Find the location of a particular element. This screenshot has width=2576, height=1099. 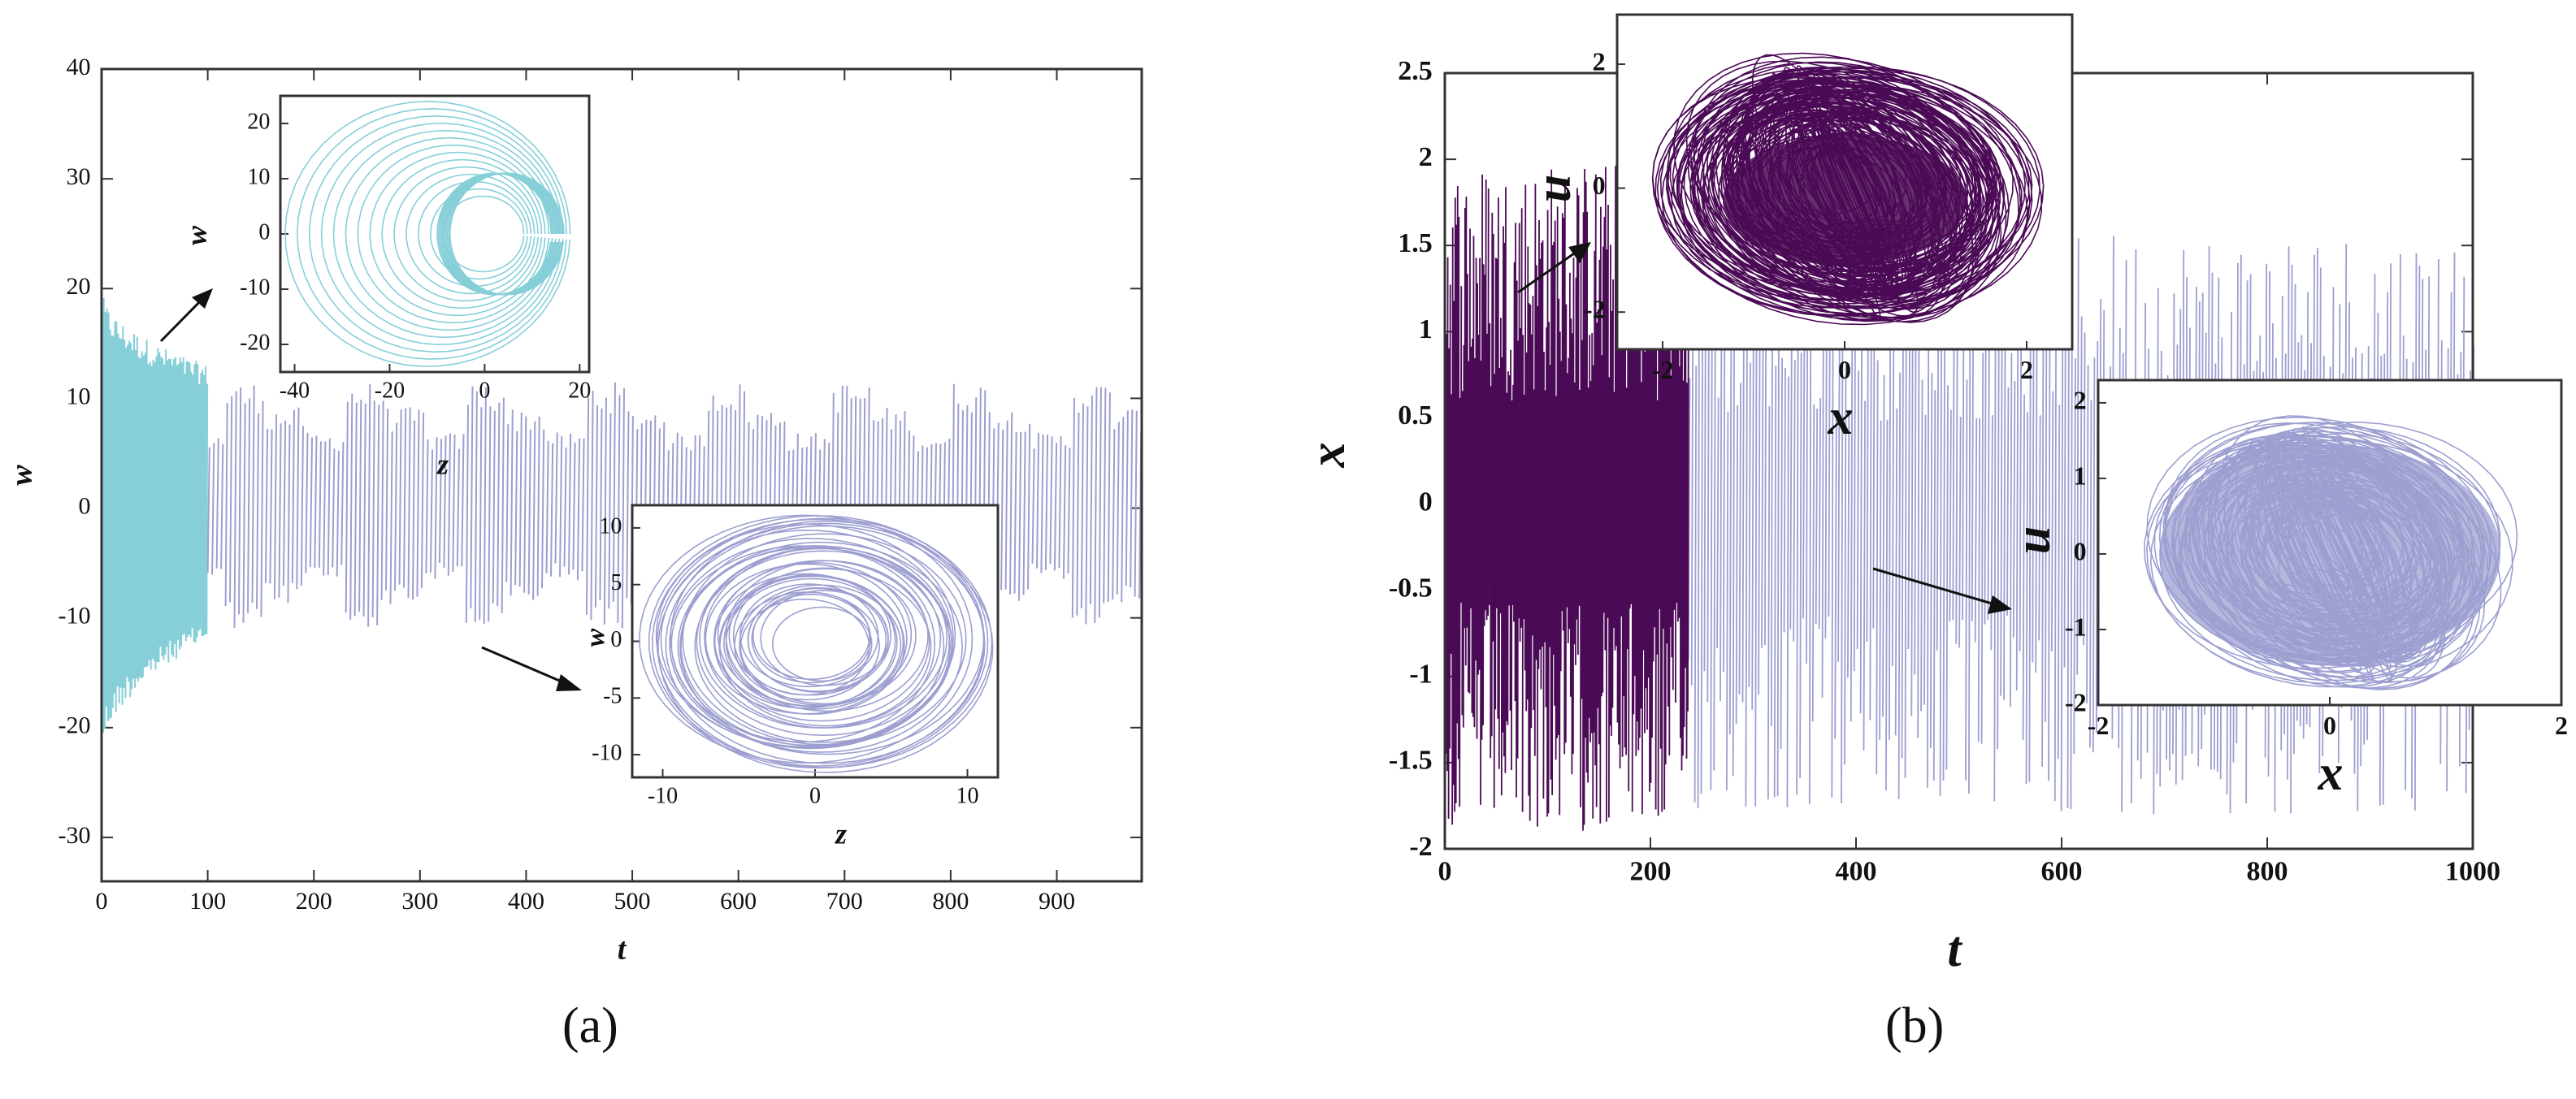

inset-a2-xtick-label: 0 is located at coordinates (815, 797).